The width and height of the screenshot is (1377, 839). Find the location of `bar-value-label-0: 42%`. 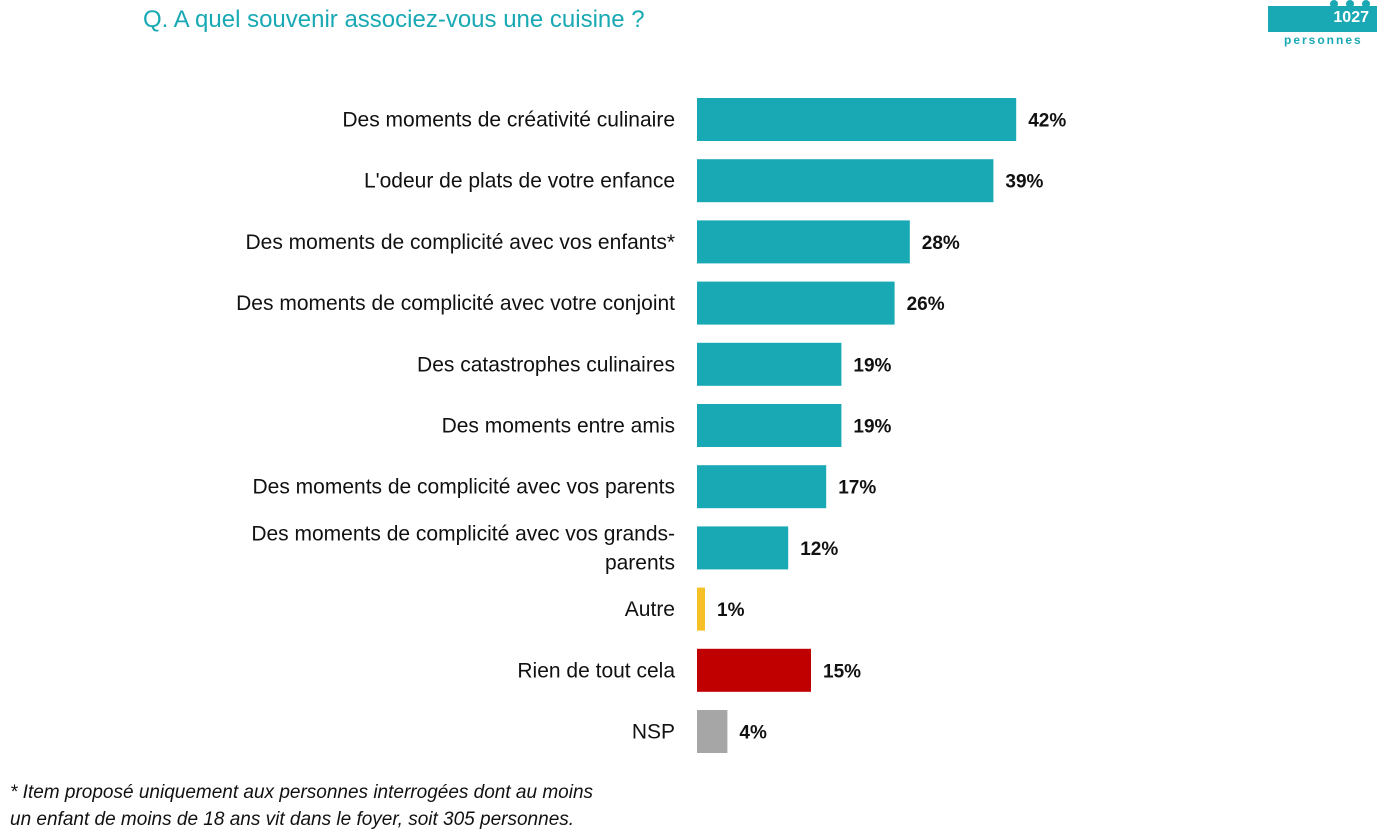

bar-value-label-0: 42% is located at coordinates (1047, 121).